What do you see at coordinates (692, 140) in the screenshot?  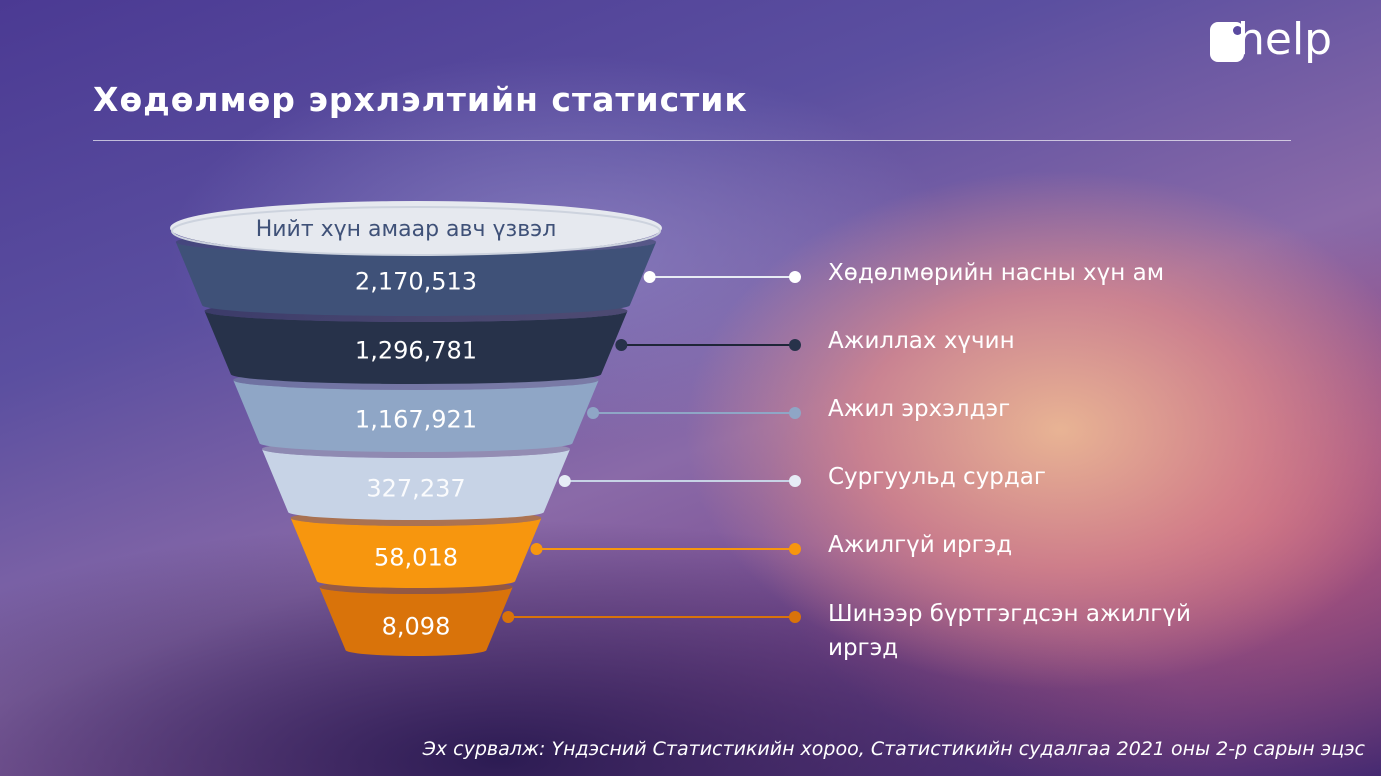 I see `title-divider` at bounding box center [692, 140].